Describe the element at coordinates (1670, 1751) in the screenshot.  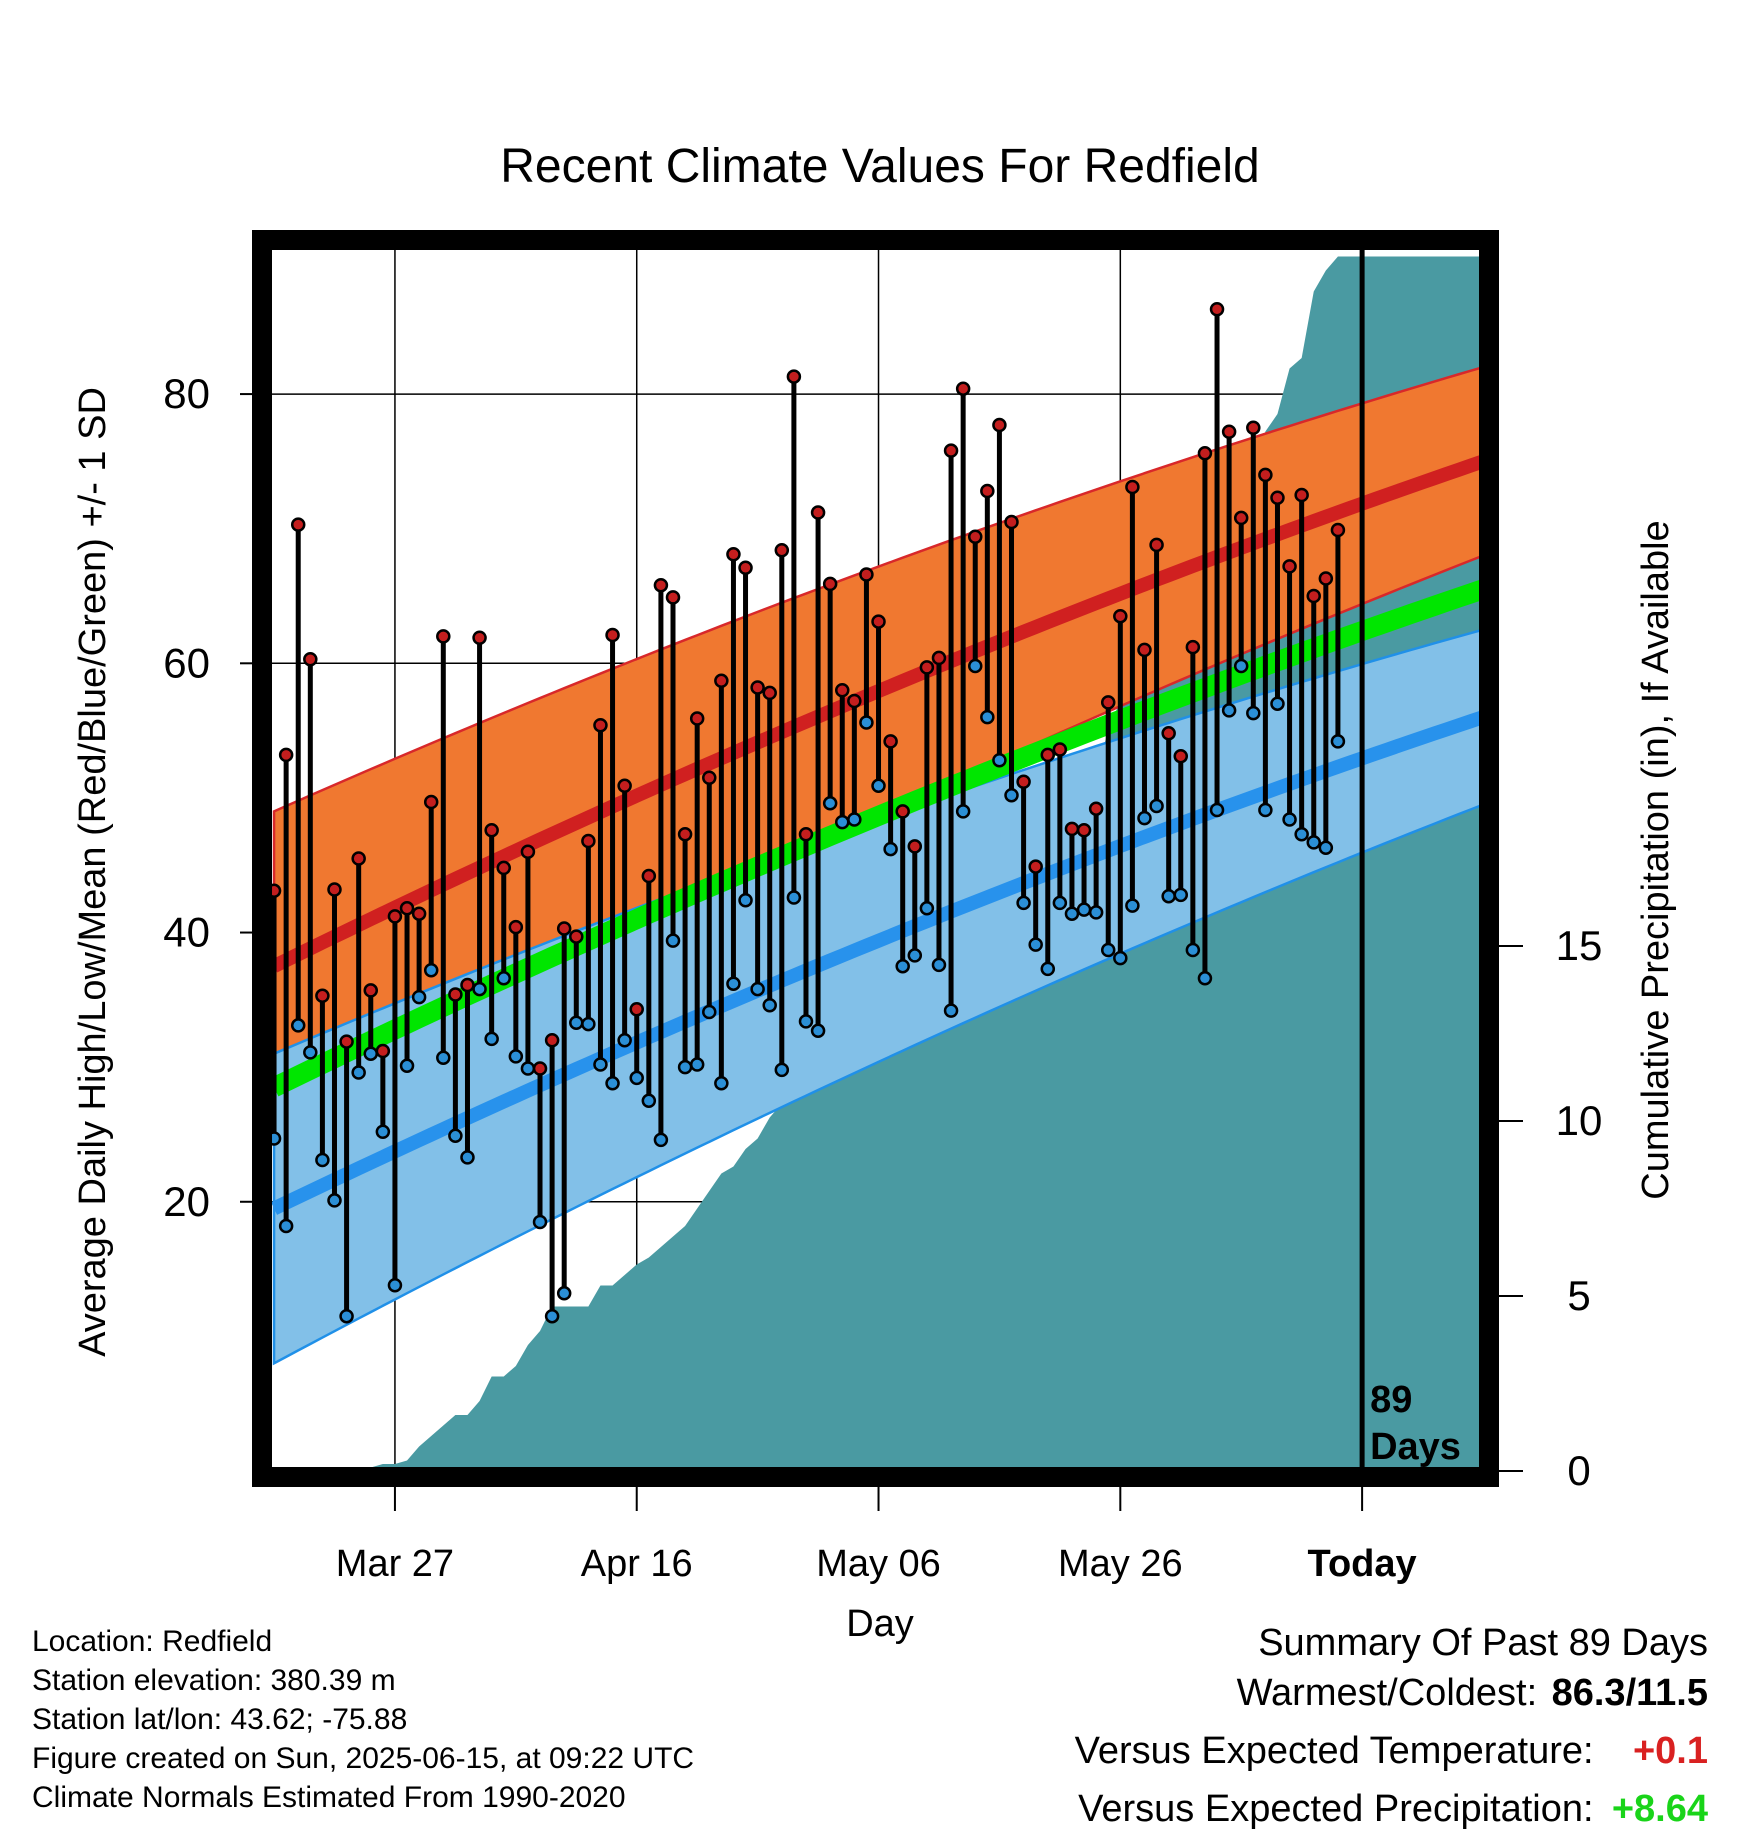
I see `temp-anomaly-value: +0.1` at that location.